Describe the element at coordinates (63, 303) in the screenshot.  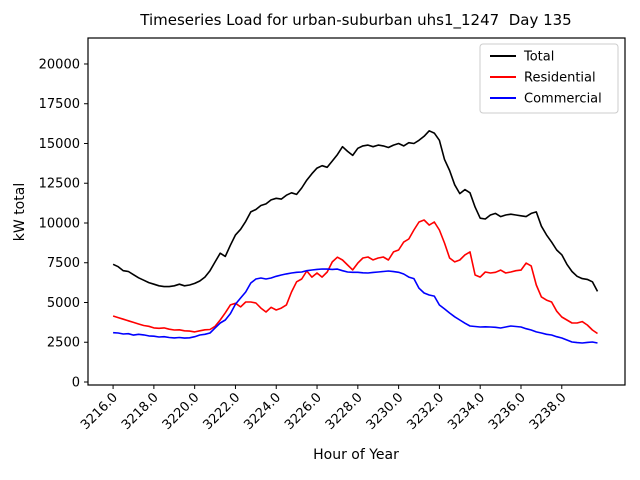
I see `y-tick-label: 5000` at that location.